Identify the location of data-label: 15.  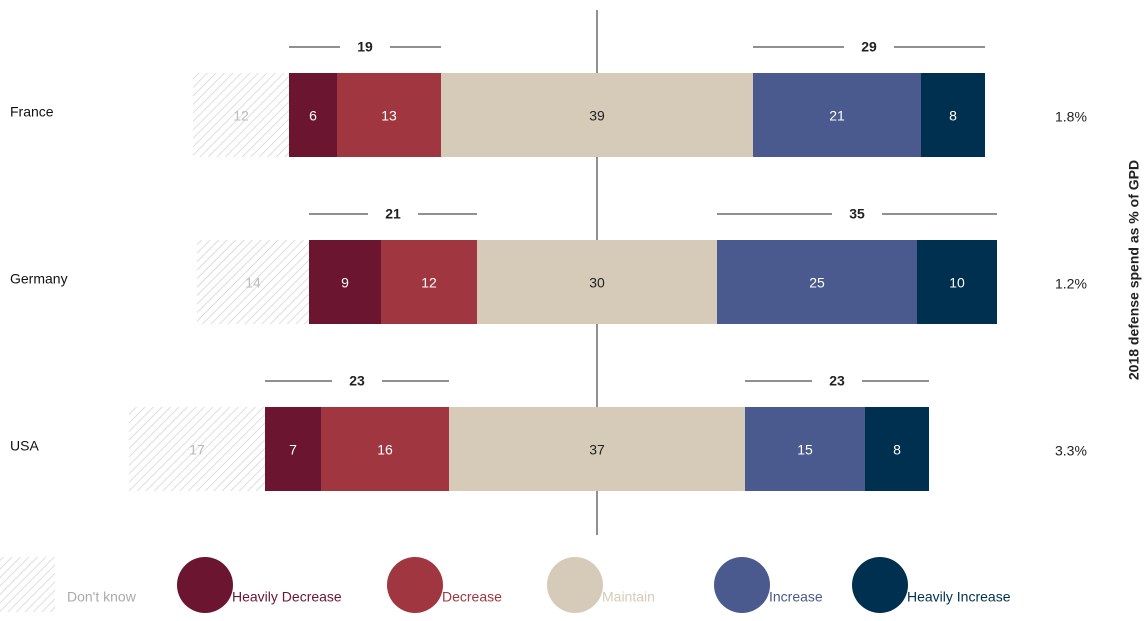
(805, 450).